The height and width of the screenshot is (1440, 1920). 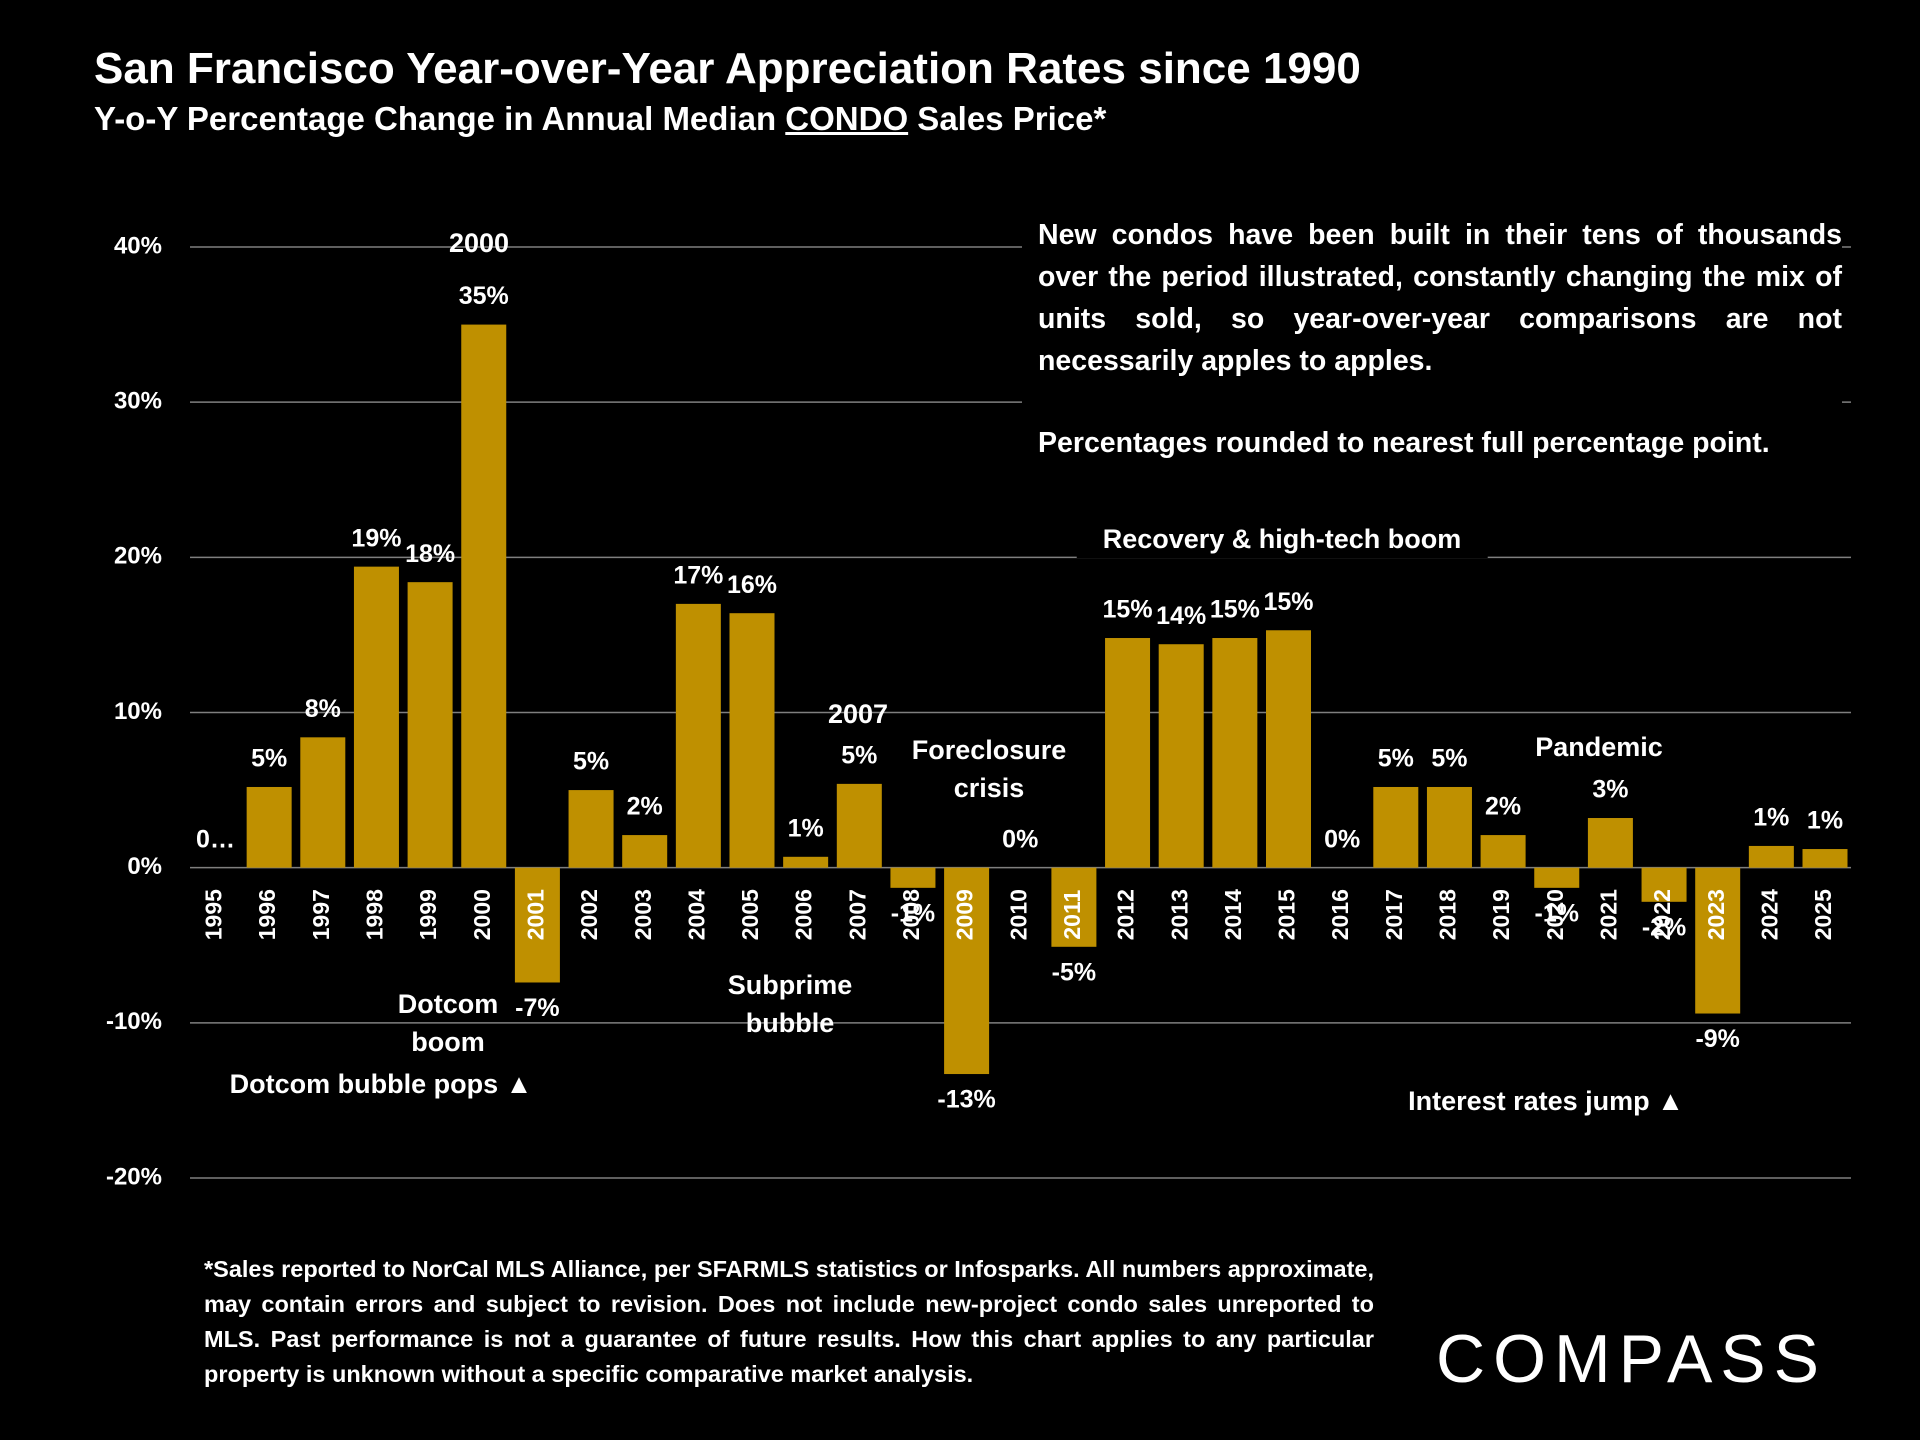 What do you see at coordinates (965, 914) in the screenshot?
I see `x-tick-label: 2009` at bounding box center [965, 914].